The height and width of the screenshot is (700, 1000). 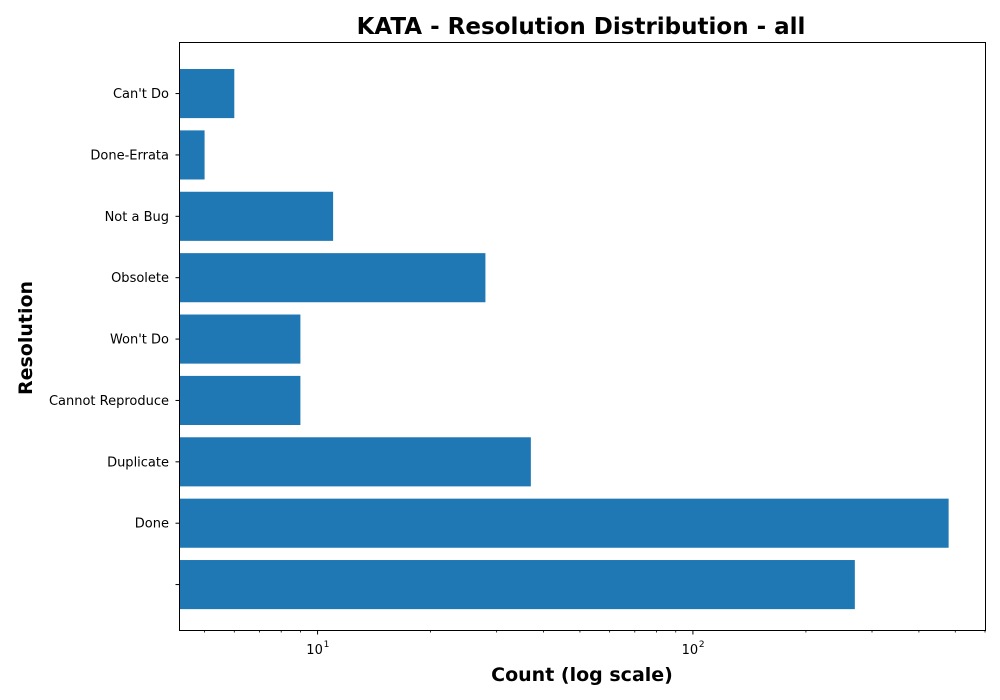 I want to click on y-axis-label: Resolution, so click(x=26, y=338).